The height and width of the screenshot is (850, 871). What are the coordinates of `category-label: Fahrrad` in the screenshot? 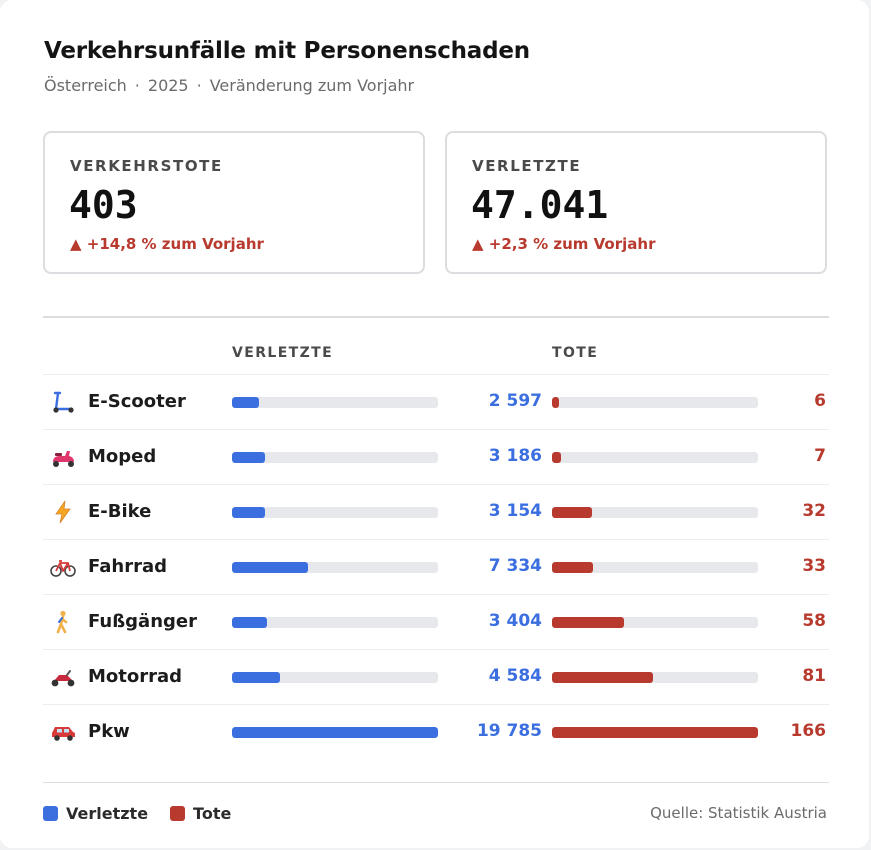 It's located at (127, 566).